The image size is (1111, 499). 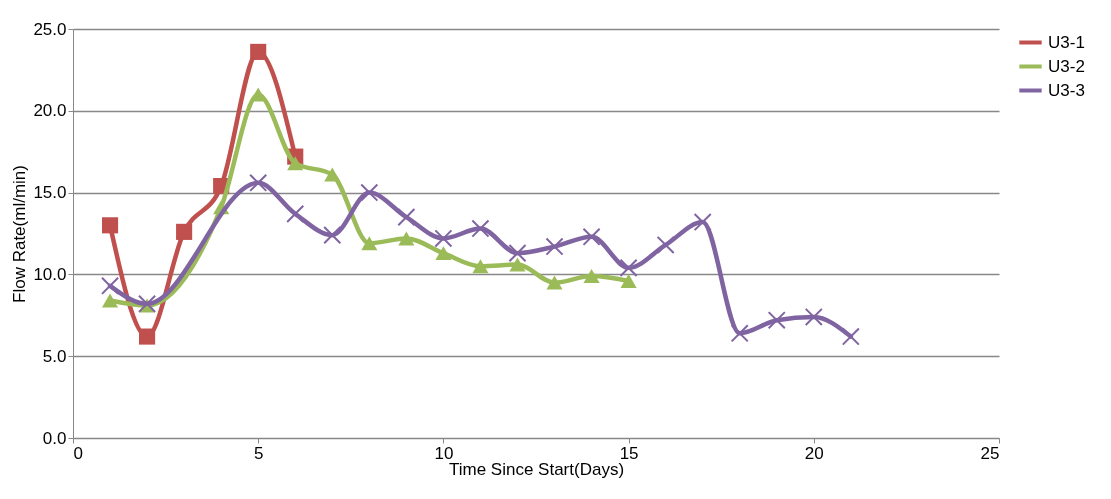 I want to click on y-tick-label: 20.0, so click(x=50, y=111).